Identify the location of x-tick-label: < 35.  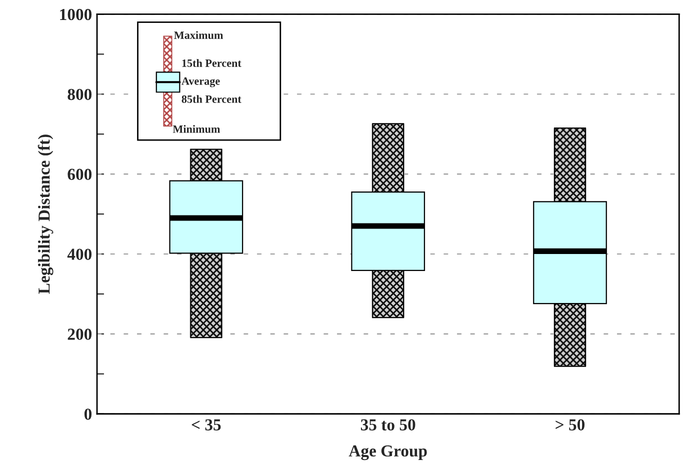
(206, 424).